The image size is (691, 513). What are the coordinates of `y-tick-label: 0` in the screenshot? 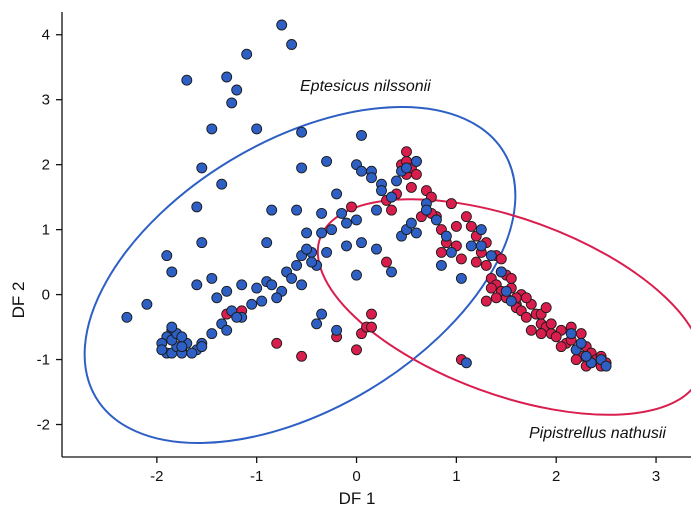 It's located at (46, 295).